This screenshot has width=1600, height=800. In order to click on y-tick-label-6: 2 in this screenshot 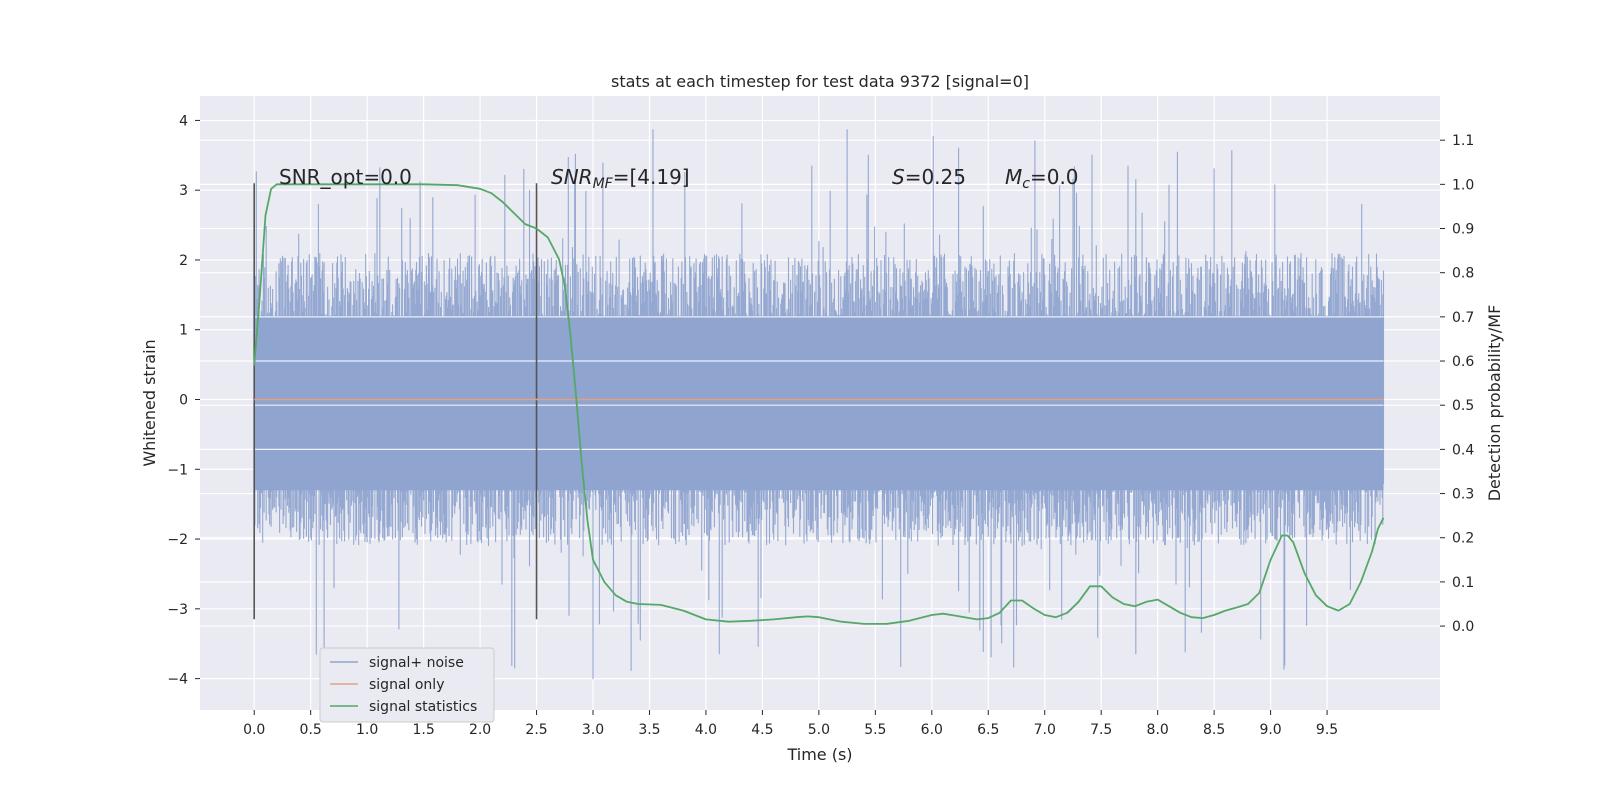, I will do `click(183, 261)`.